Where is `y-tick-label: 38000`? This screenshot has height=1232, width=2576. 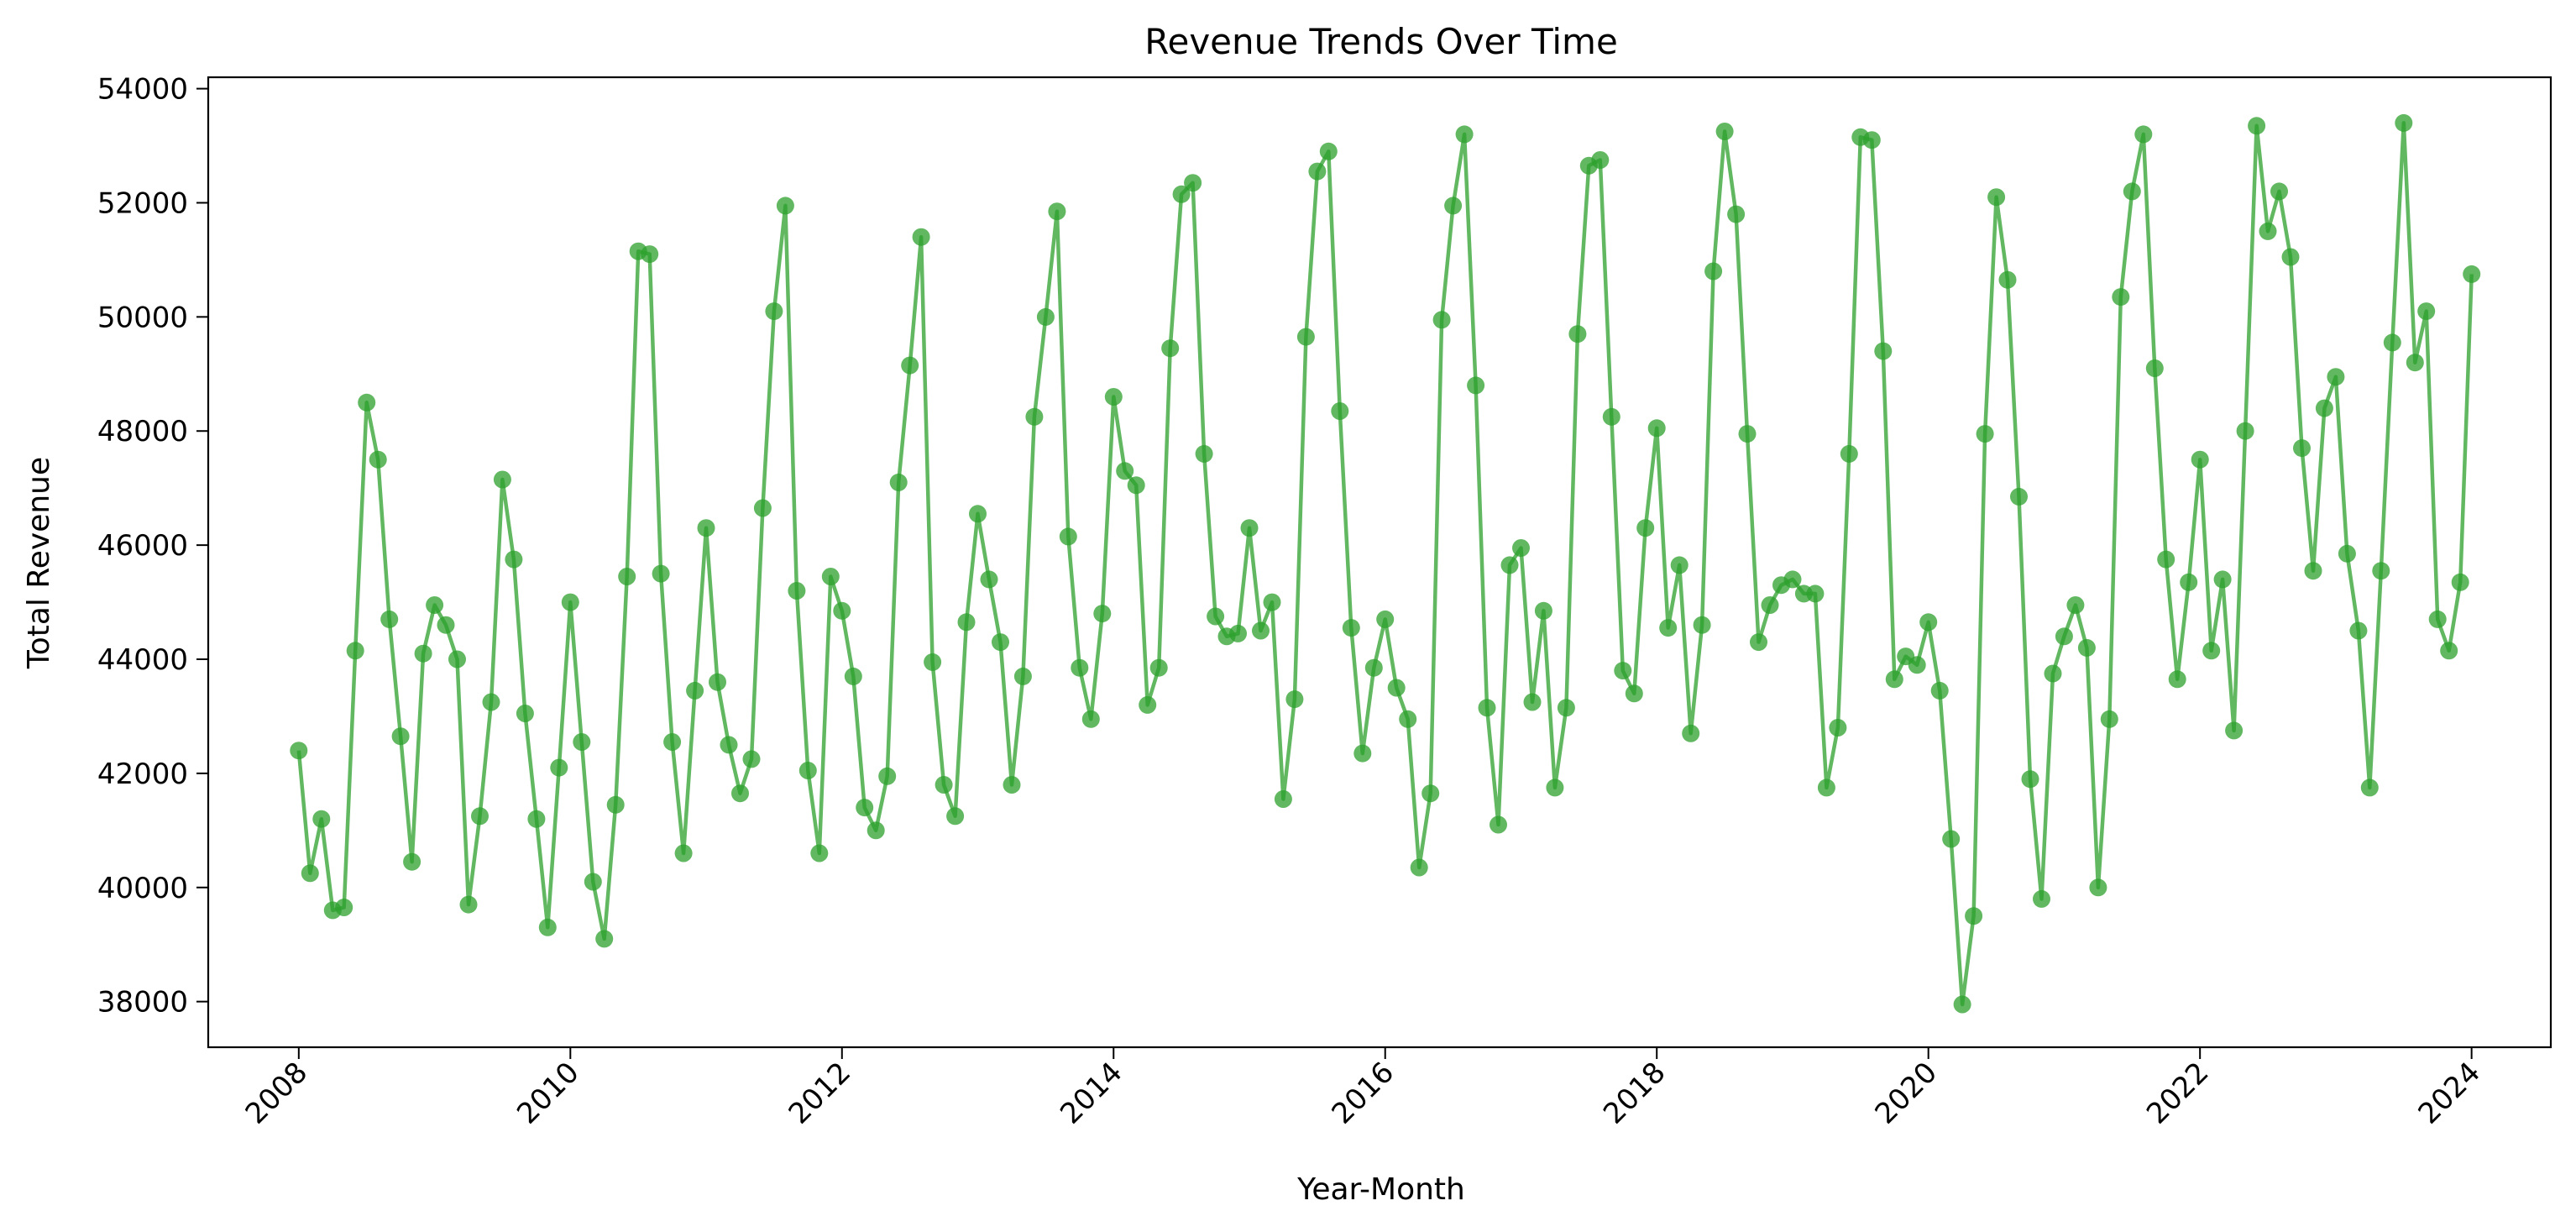
y-tick-label: 38000 is located at coordinates (143, 1003).